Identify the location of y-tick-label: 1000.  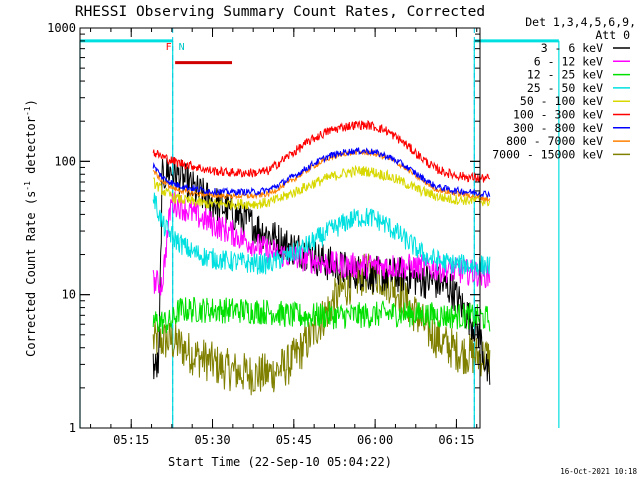
(61, 28).